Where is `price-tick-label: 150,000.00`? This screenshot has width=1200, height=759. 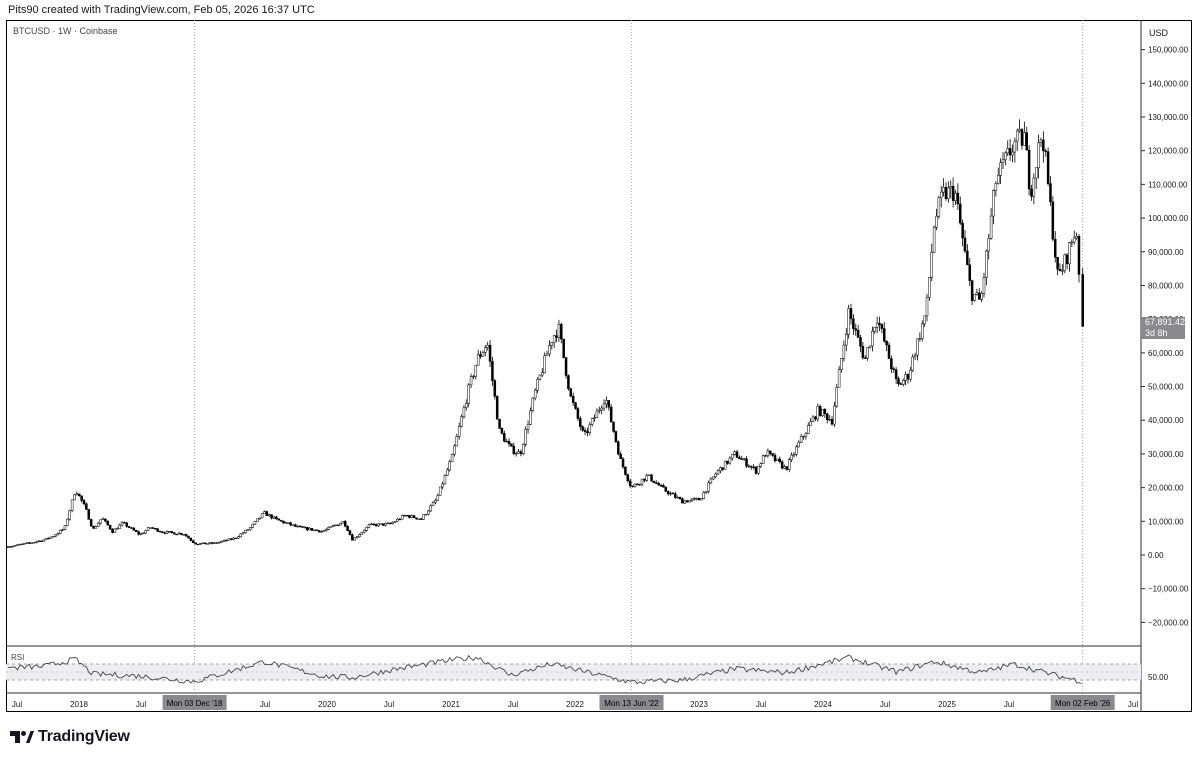
price-tick-label: 150,000.00 is located at coordinates (1168, 50).